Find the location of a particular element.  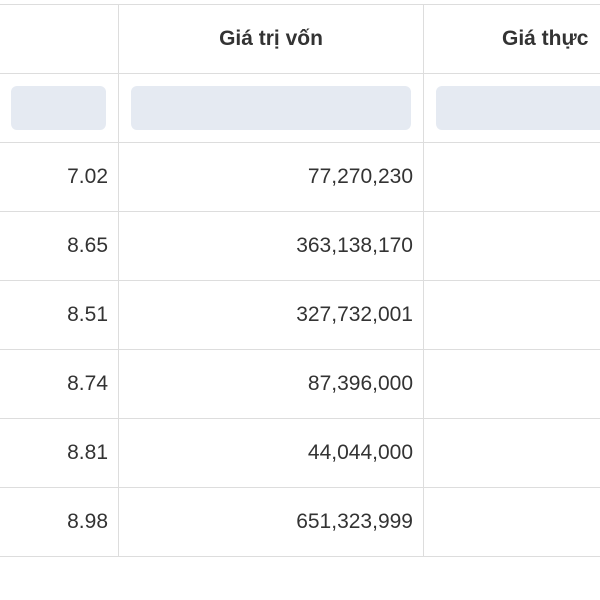

table-row: 8.74 87,396,000 is located at coordinates (300, 384).